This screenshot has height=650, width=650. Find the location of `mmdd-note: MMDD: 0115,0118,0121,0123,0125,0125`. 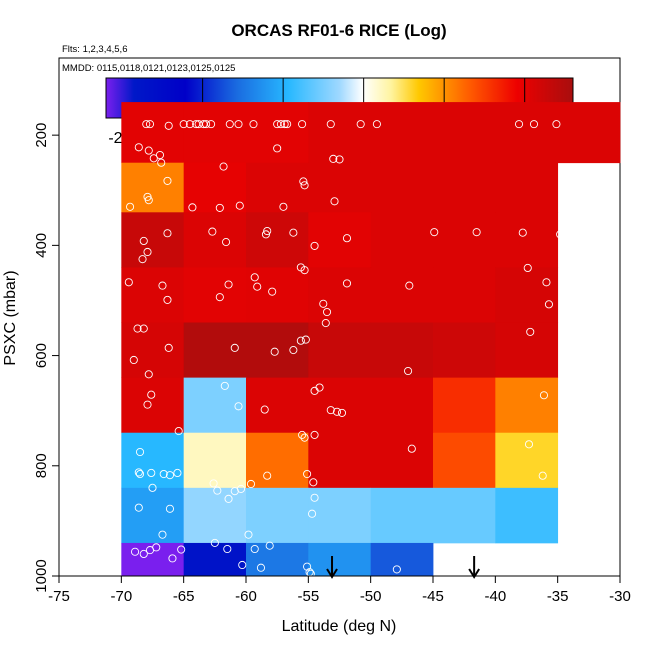

mmdd-note: MMDD: 0115,0118,0121,0123,0125,0125 is located at coordinates (148, 68).